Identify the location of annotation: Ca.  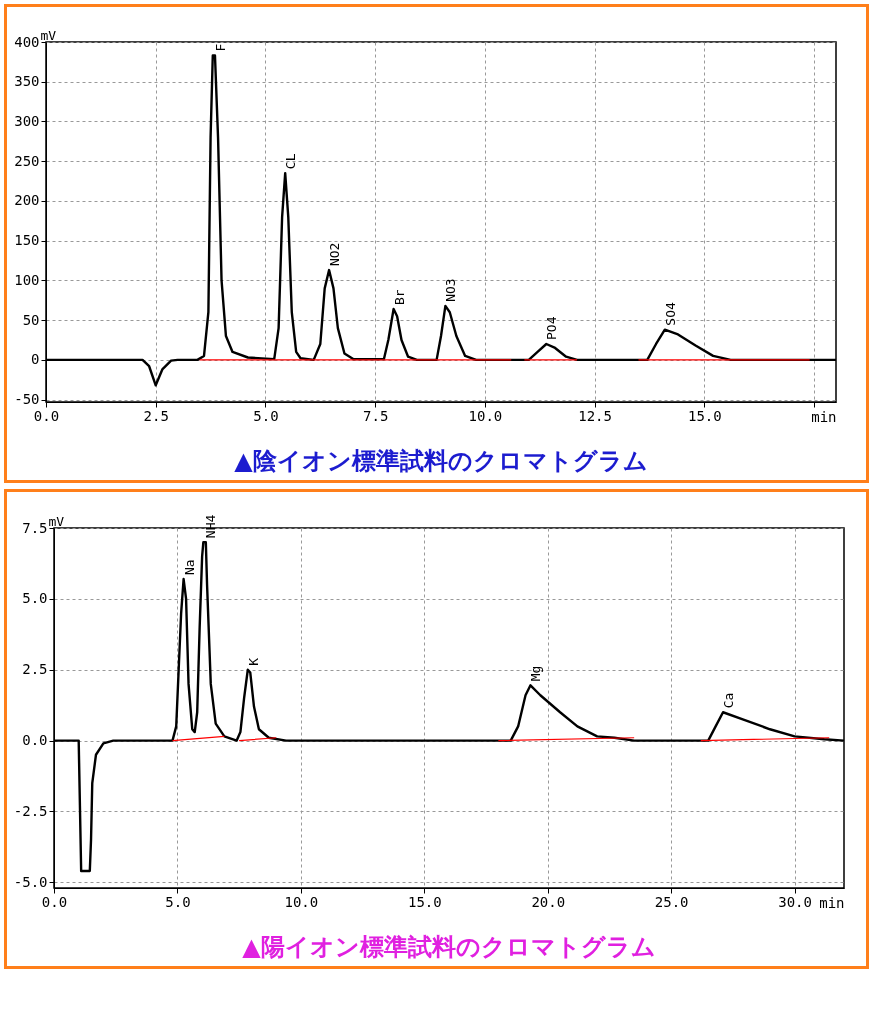
(729, 700).